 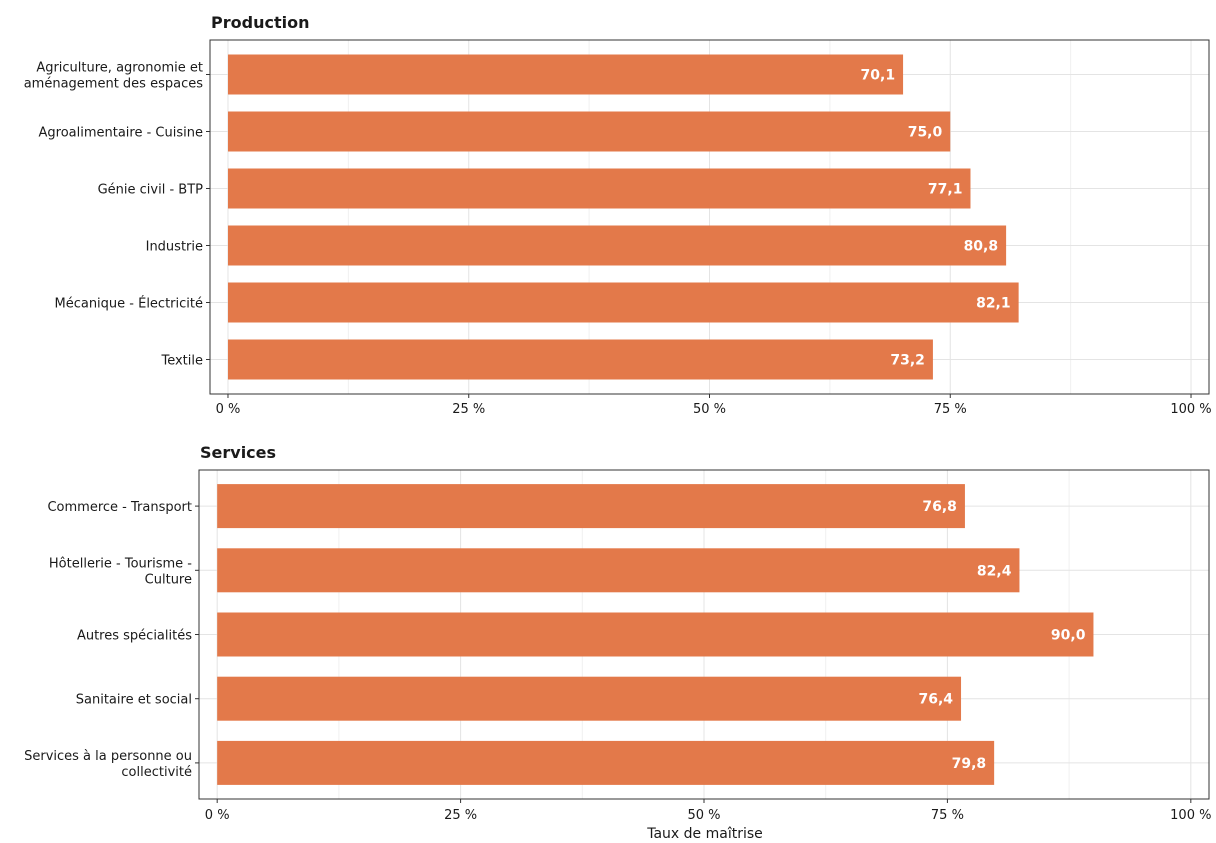 I want to click on production-panel-title: Production, so click(x=260, y=22).